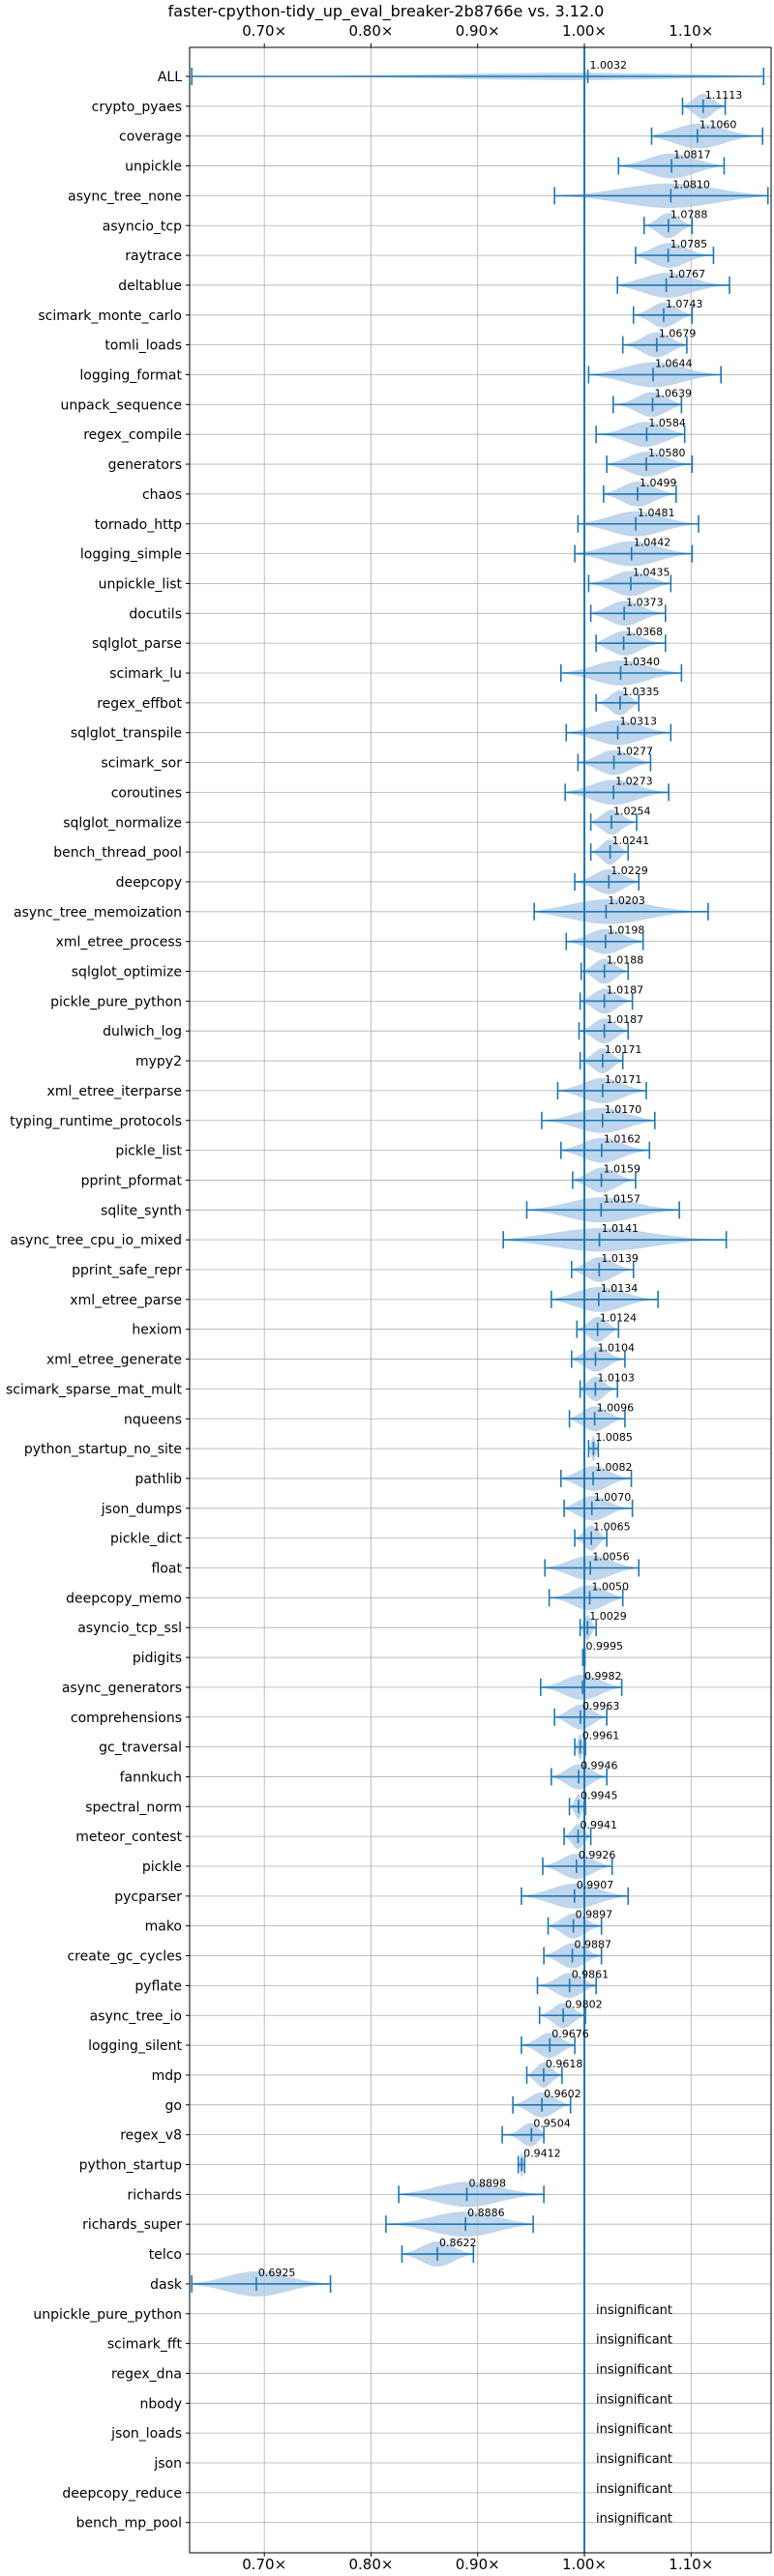  Describe the element at coordinates (125, 196) in the screenshot. I see `y-tick-label: async_tree_none` at that location.